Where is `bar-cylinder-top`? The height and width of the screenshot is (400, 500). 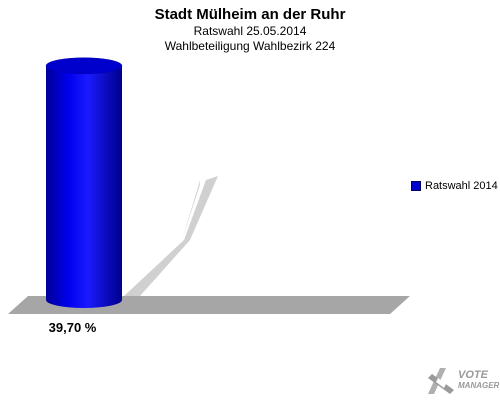 bar-cylinder-top is located at coordinates (84, 66).